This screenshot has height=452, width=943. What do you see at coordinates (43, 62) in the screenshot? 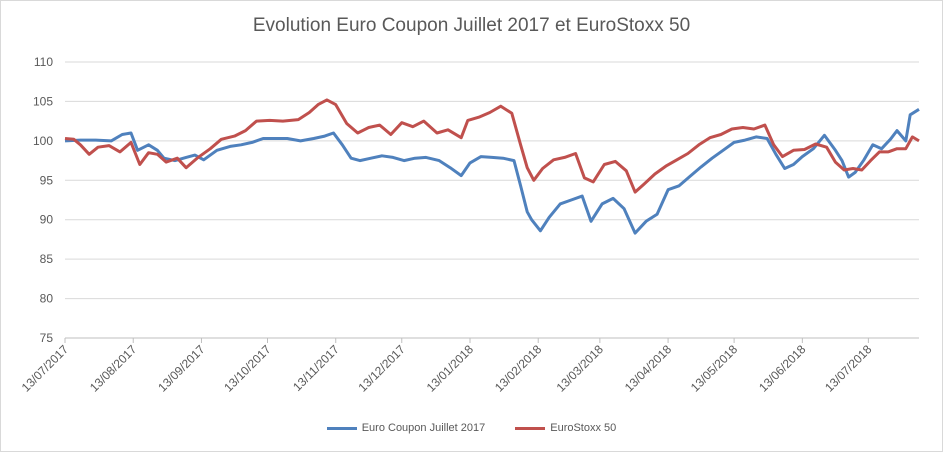
I see `y-tick-label: 110` at bounding box center [43, 62].